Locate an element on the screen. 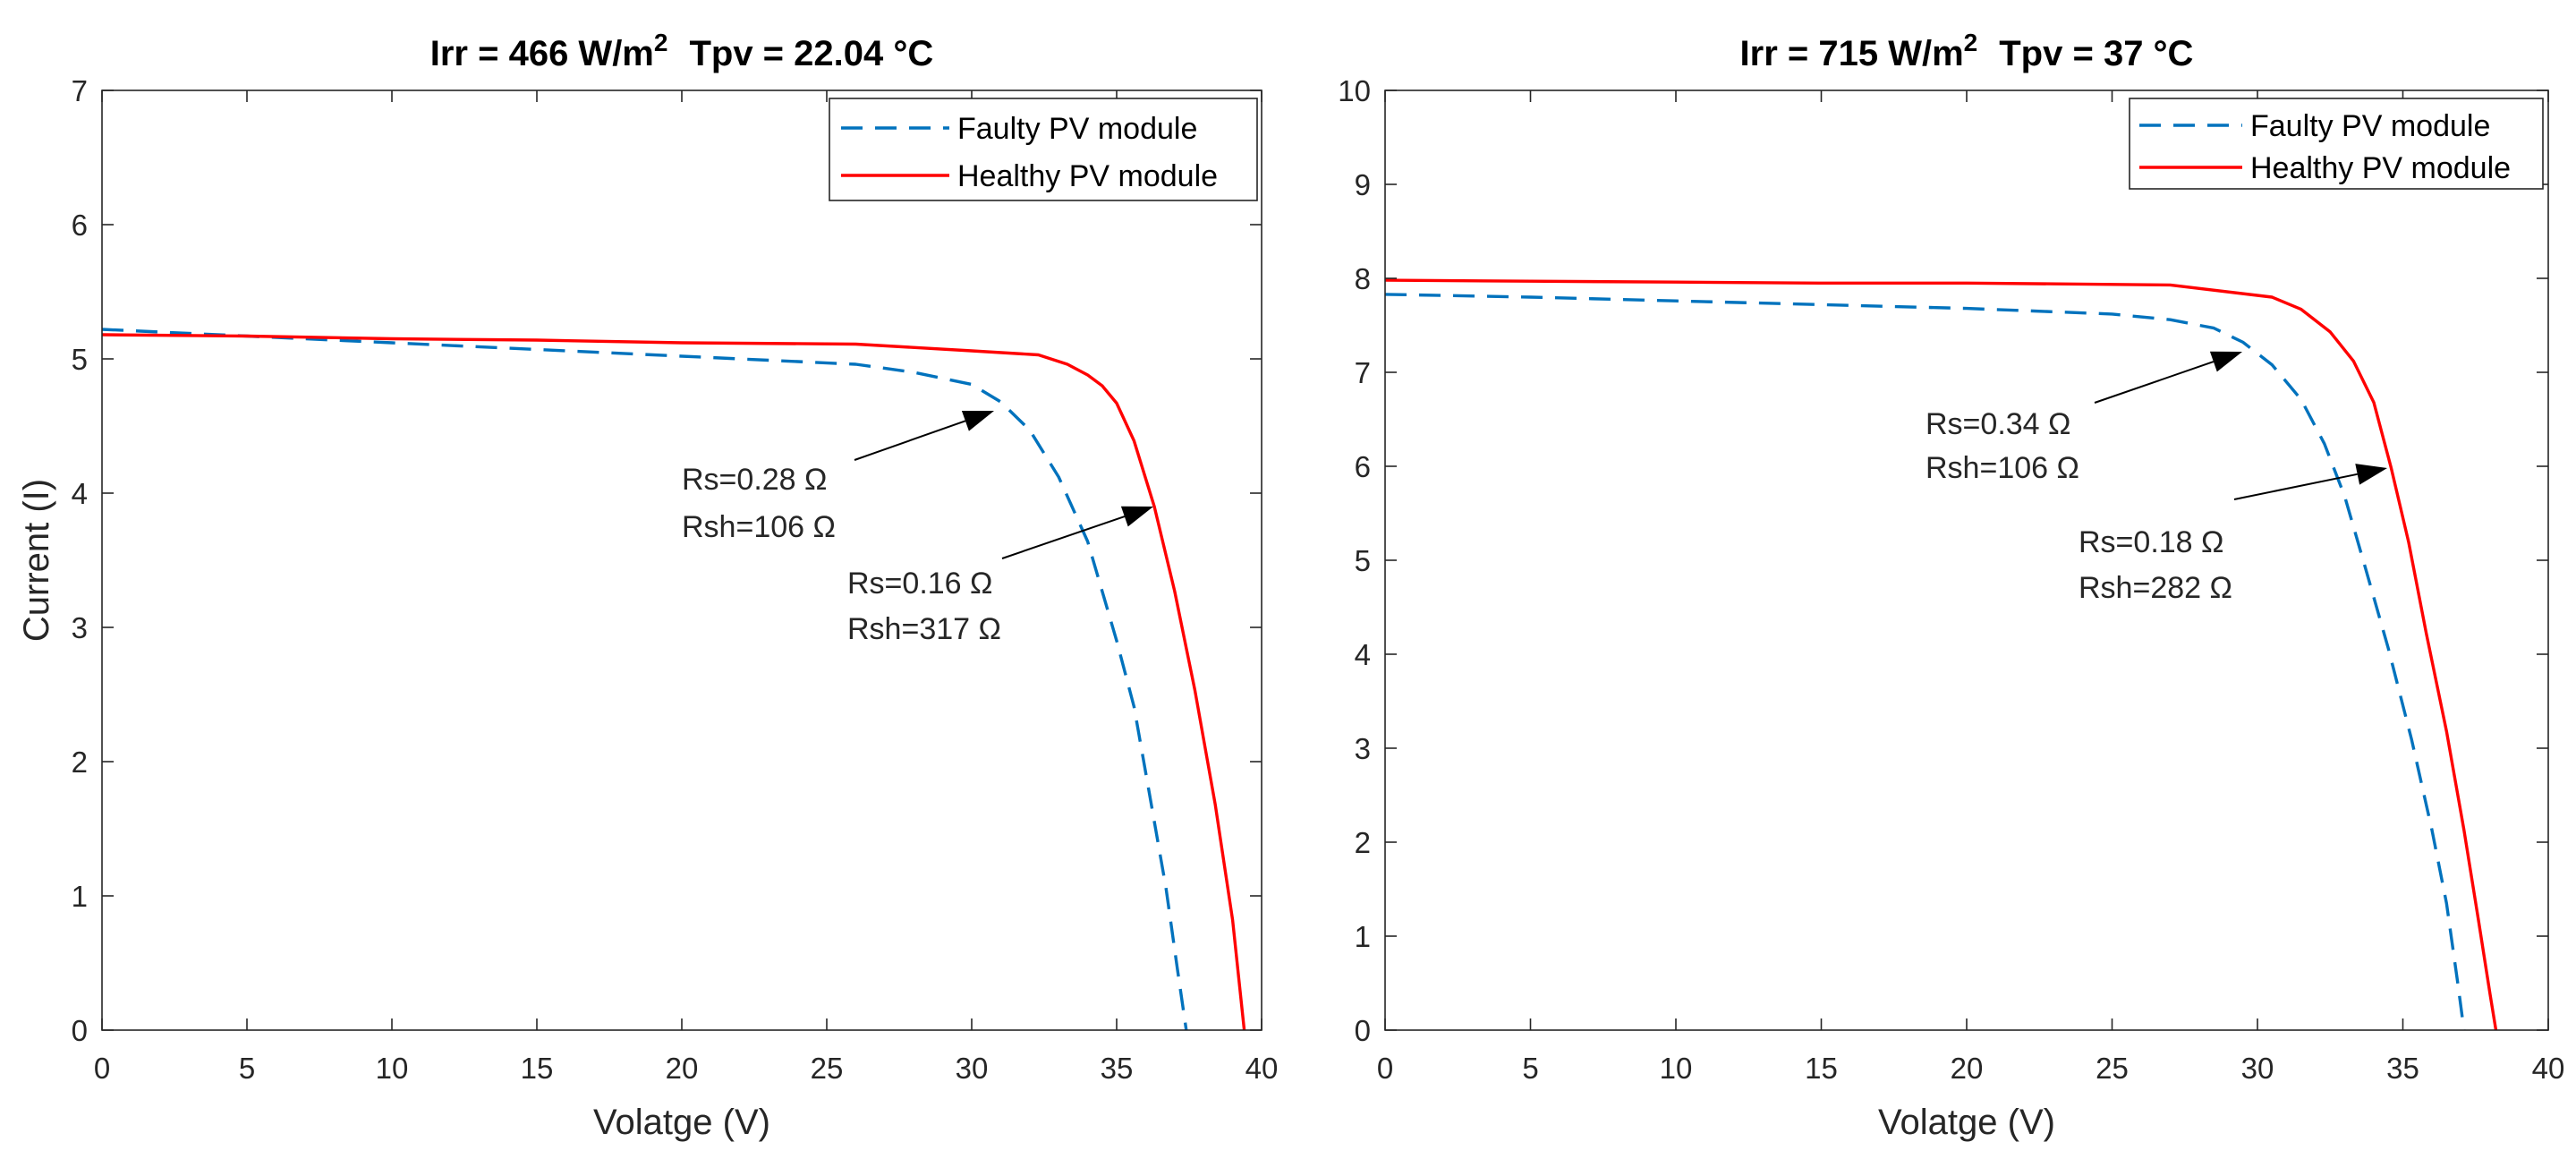 This screenshot has height=1159, width=2576. chart-title: Irr = 466 W/m2 Tpv = 22.04 °C is located at coordinates (682, 51).